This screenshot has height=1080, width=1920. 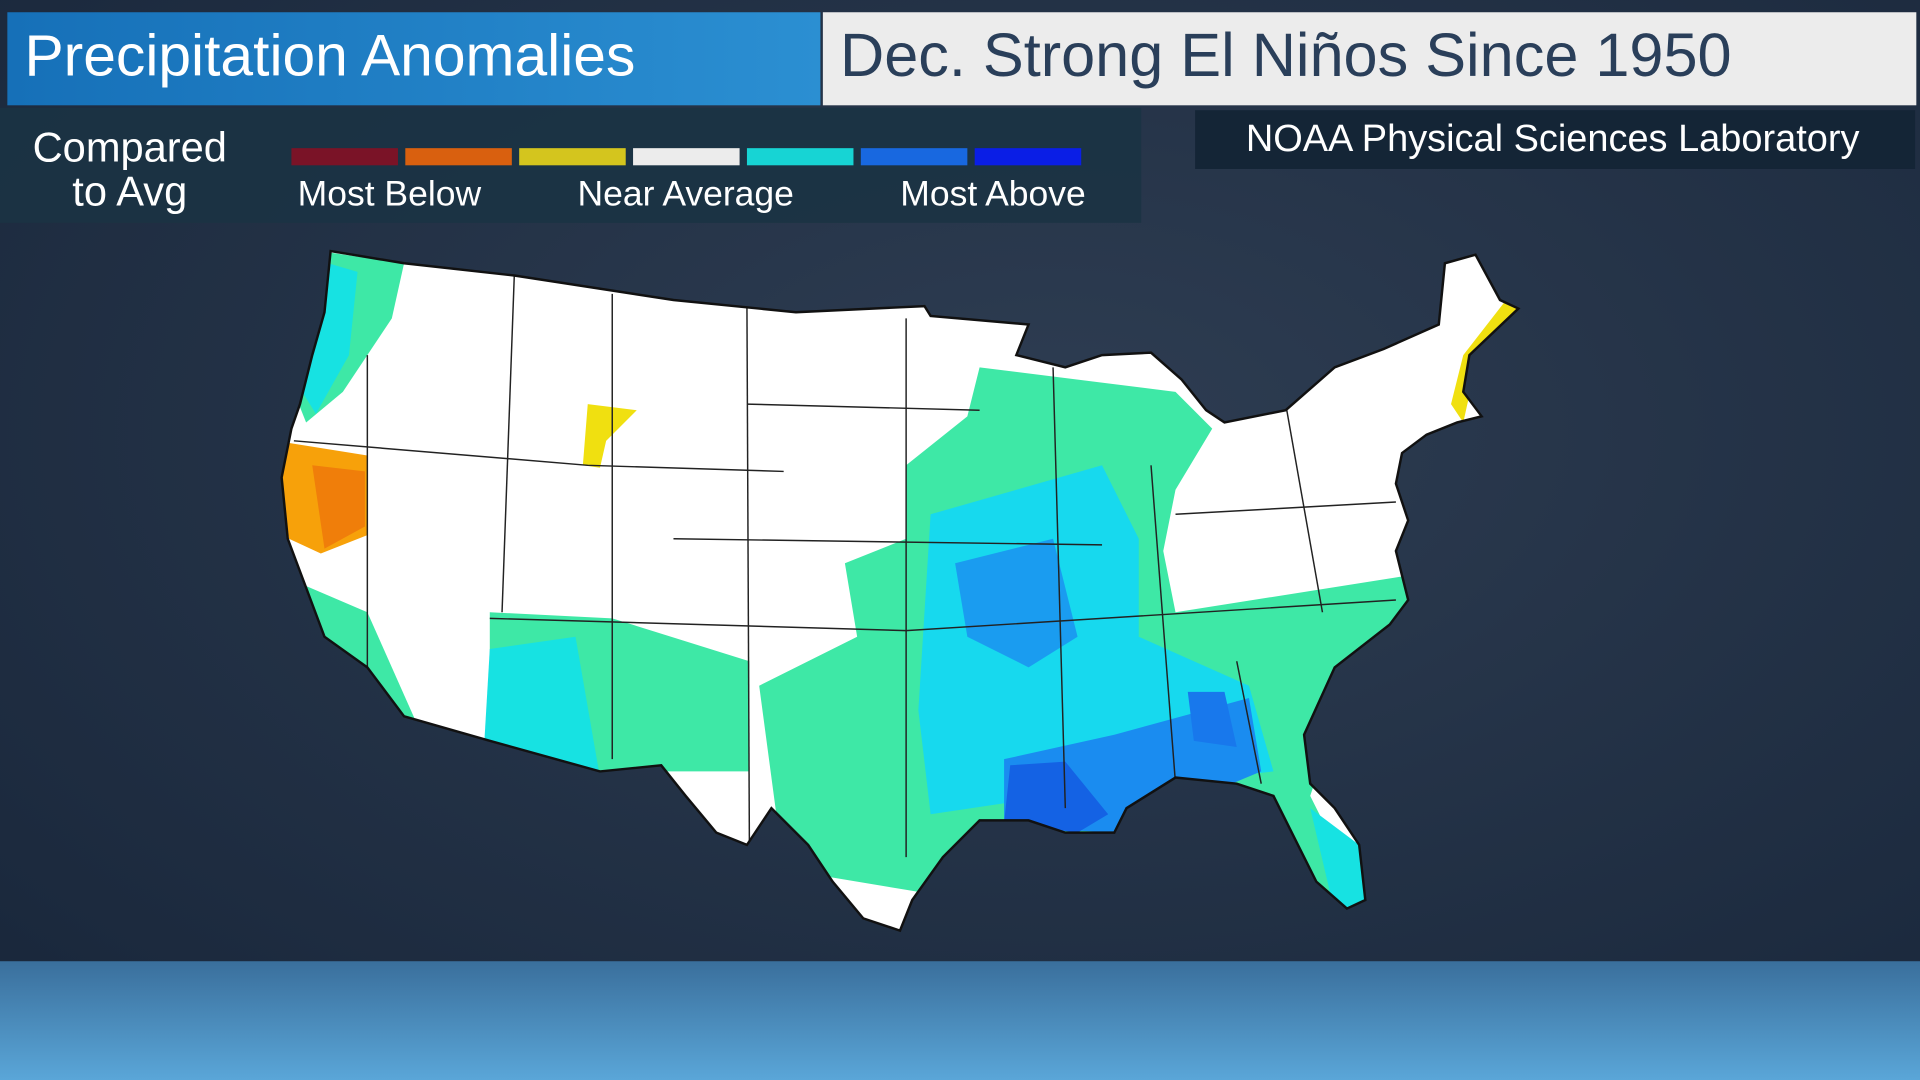 What do you see at coordinates (130, 147) in the screenshot?
I see `legend-heading: Compared` at bounding box center [130, 147].